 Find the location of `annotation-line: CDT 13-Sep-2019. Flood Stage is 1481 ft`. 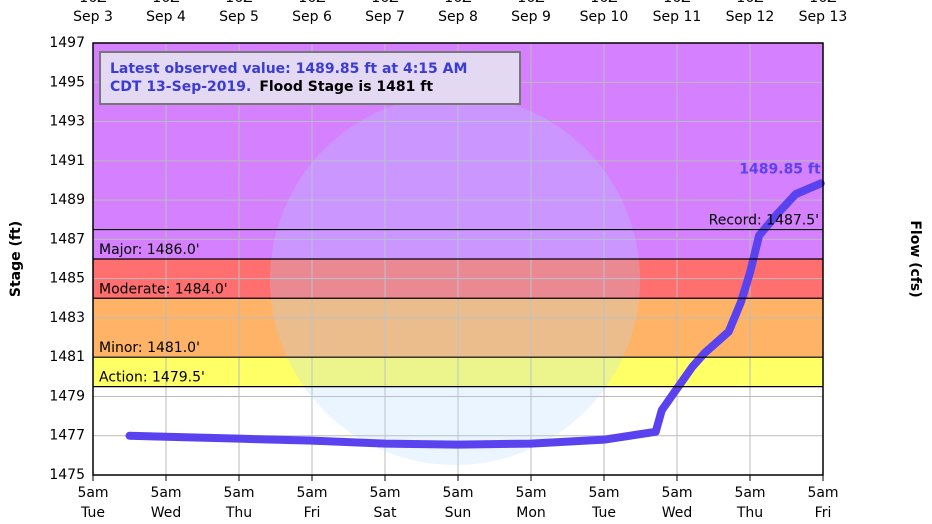

annotation-line: CDT 13-Sep-2019. Flood Stage is 1481 ft is located at coordinates (271, 87).